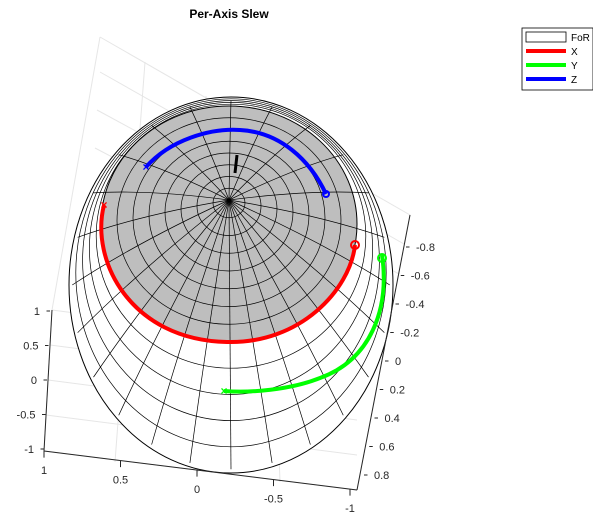 The height and width of the screenshot is (526, 593). Describe the element at coordinates (546, 37) in the screenshot. I see `legend-swatch-for` at that location.